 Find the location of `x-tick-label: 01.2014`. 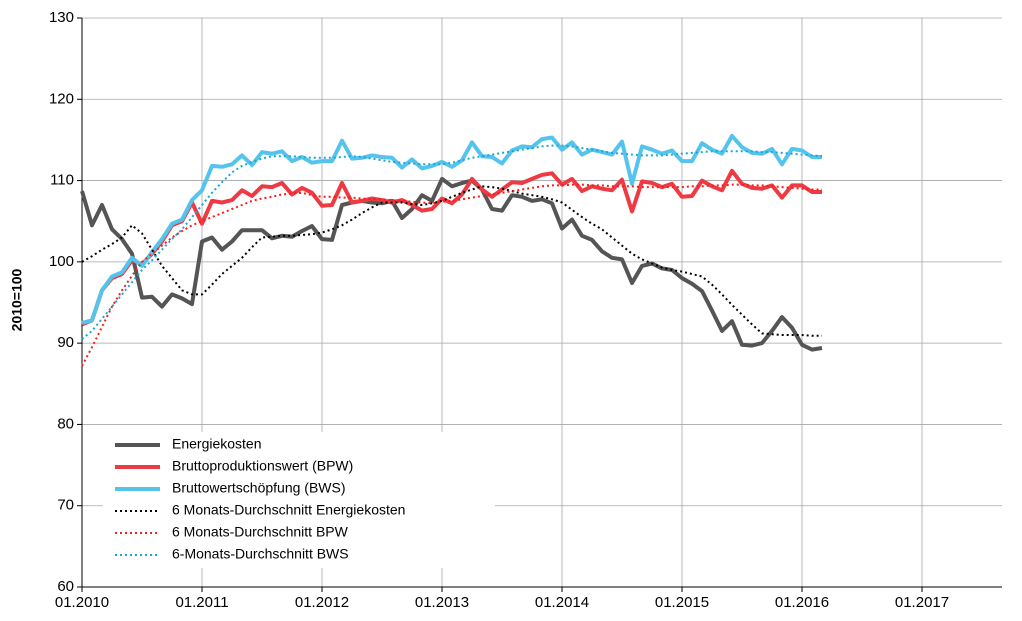

x-tick-label: 01.2014 is located at coordinates (562, 602).